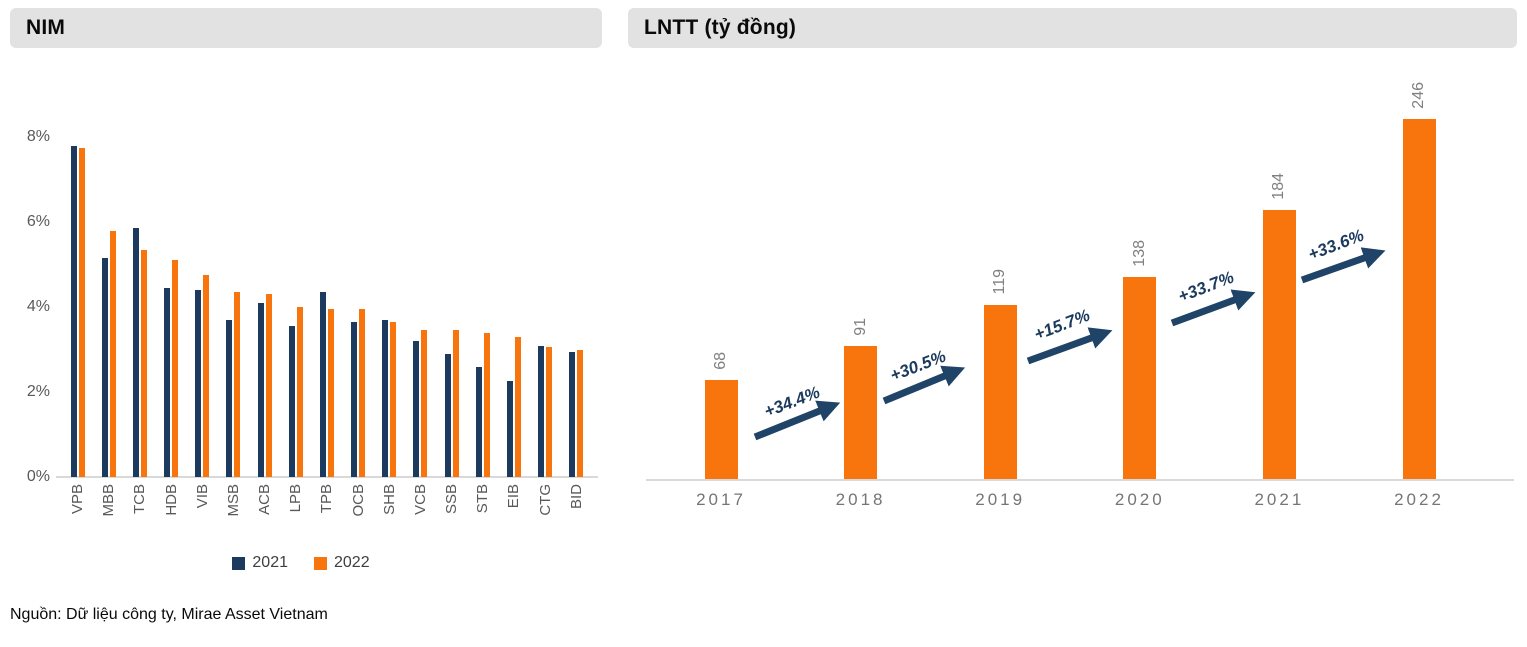 The width and height of the screenshot is (1527, 647). What do you see at coordinates (1000, 391) in the screenshot?
I see `lntt-bar-2019` at bounding box center [1000, 391].